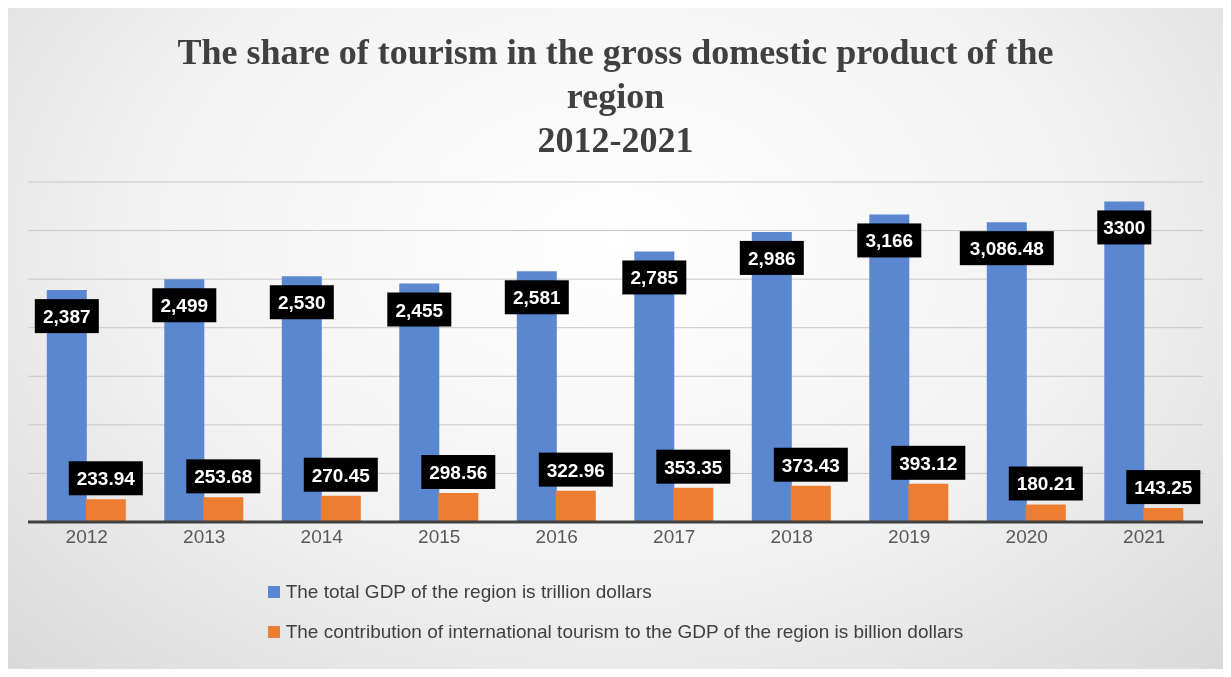 The image size is (1231, 677). I want to click on data-label: 322.96, so click(575, 470).